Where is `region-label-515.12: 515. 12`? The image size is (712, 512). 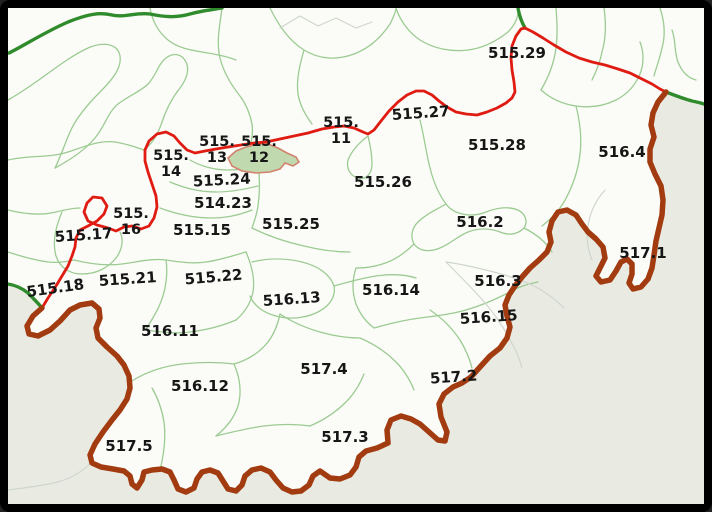
region-label-515.12: 515. 12 is located at coordinates (259, 150).